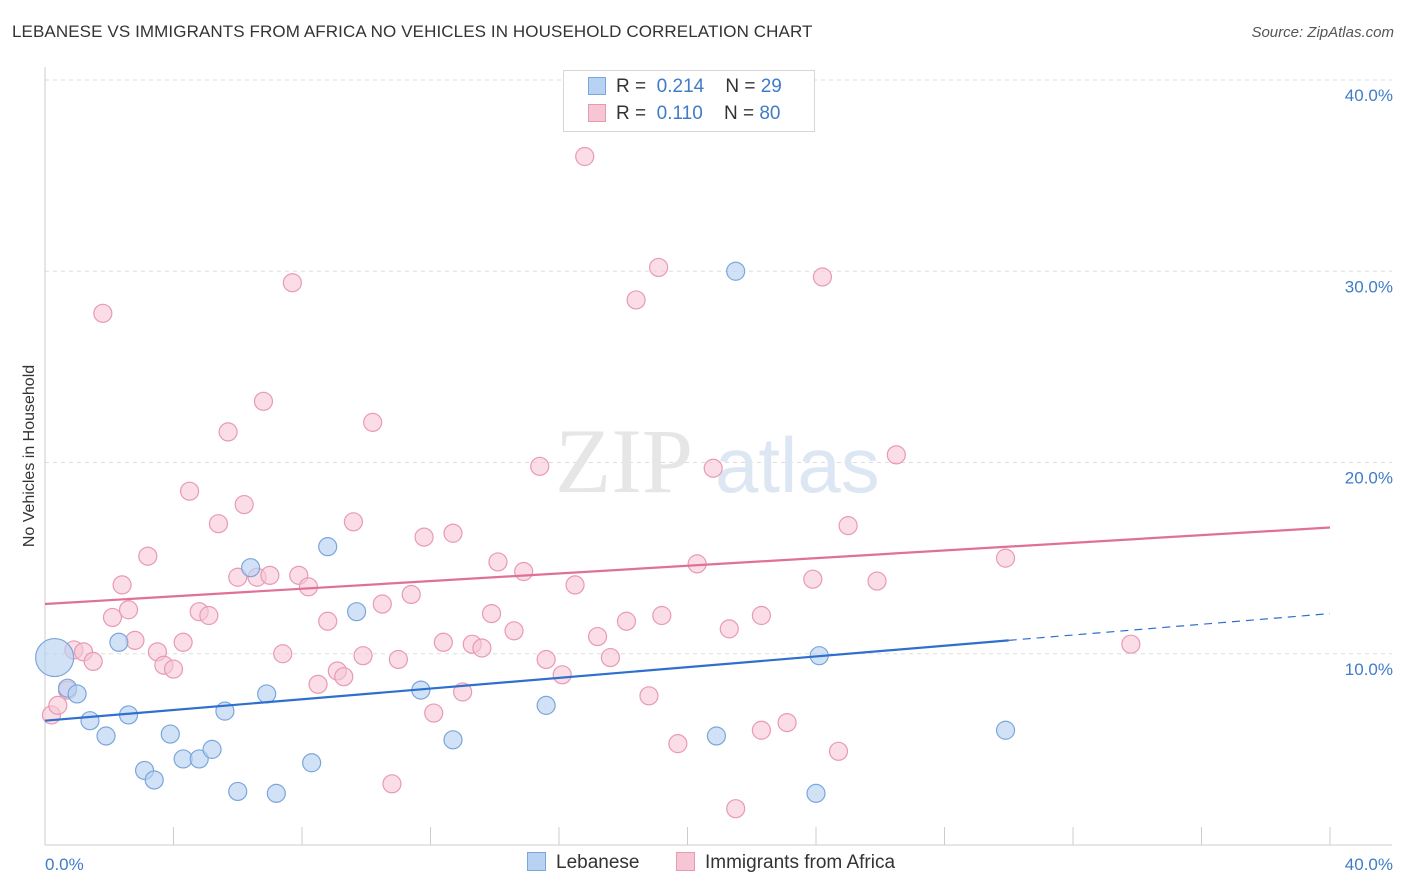 The width and height of the screenshot is (1406, 892). What do you see at coordinates (687, 566) in the screenshot?
I see `africa-trend-line` at bounding box center [687, 566].